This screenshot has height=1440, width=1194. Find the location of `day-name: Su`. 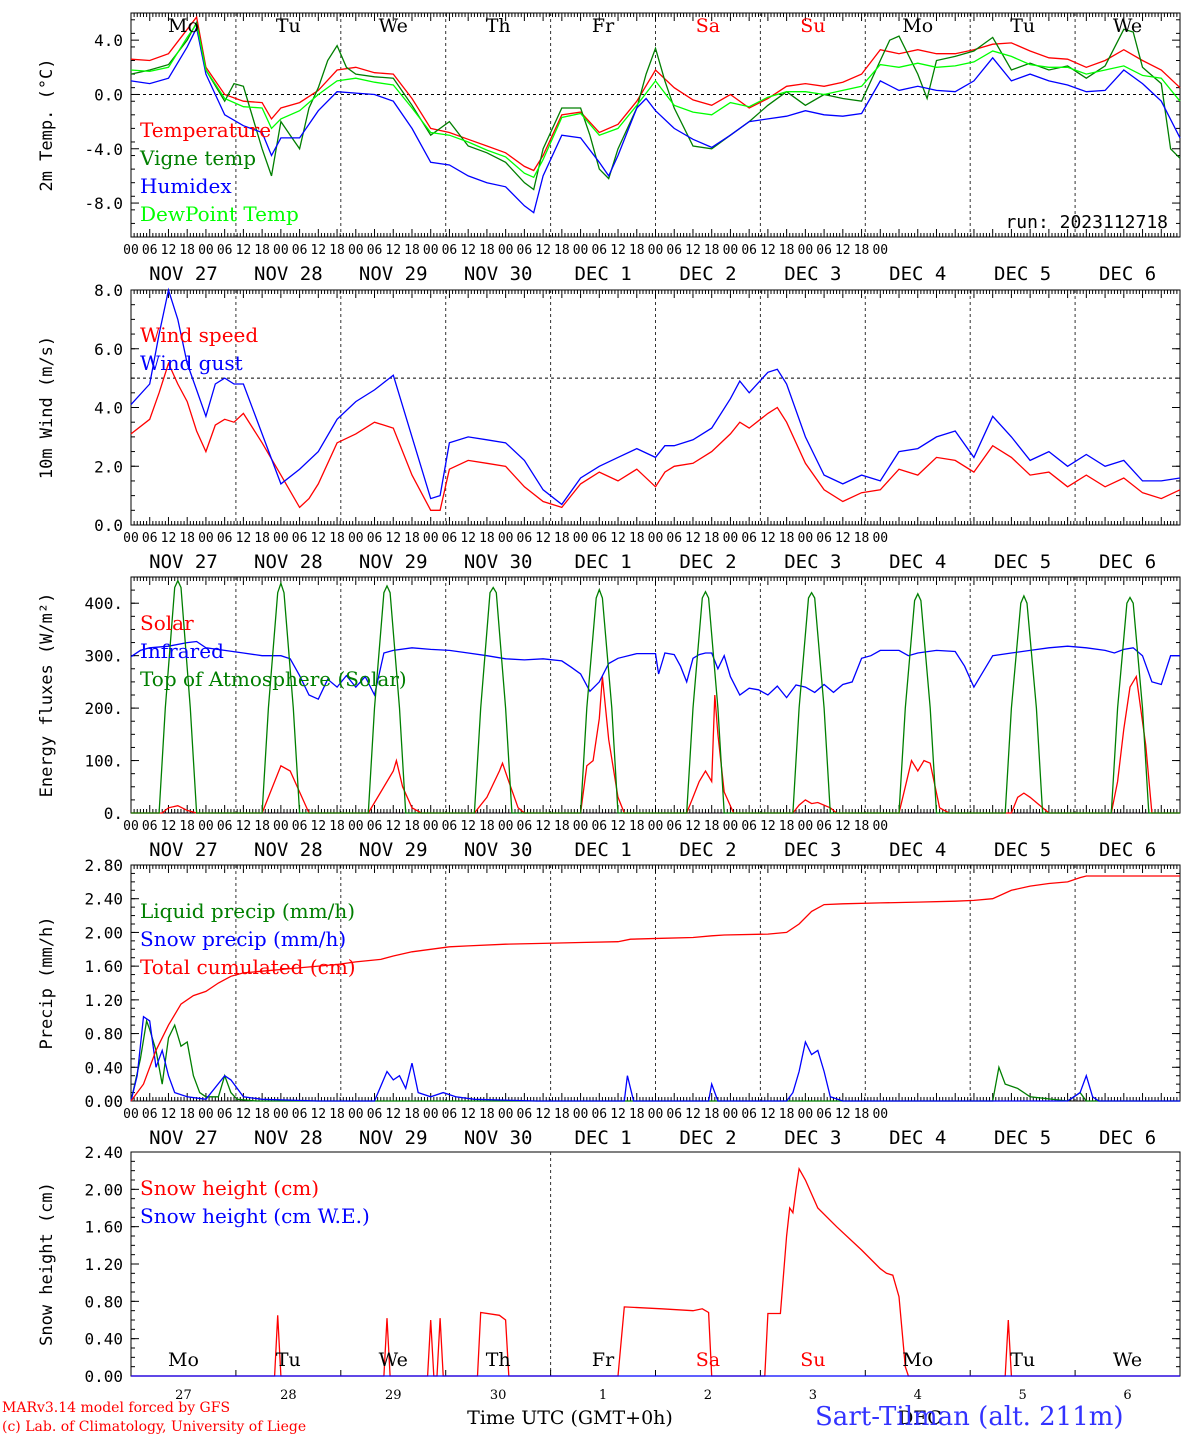

day-name: Su is located at coordinates (812, 1360).